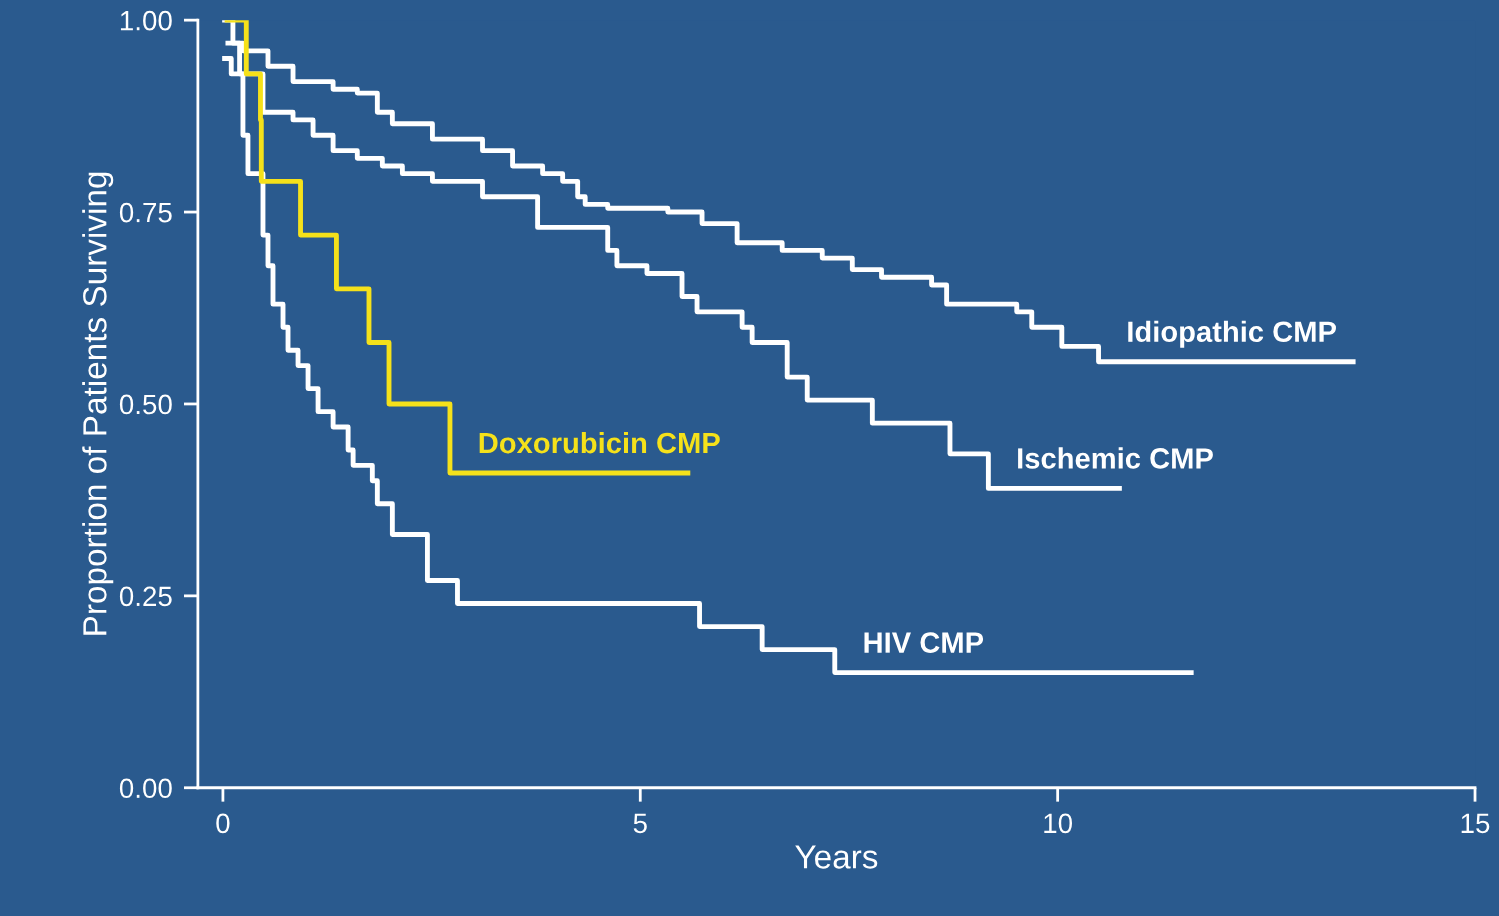  What do you see at coordinates (1475, 823) in the screenshot?
I see `x-tick-label: 15` at bounding box center [1475, 823].